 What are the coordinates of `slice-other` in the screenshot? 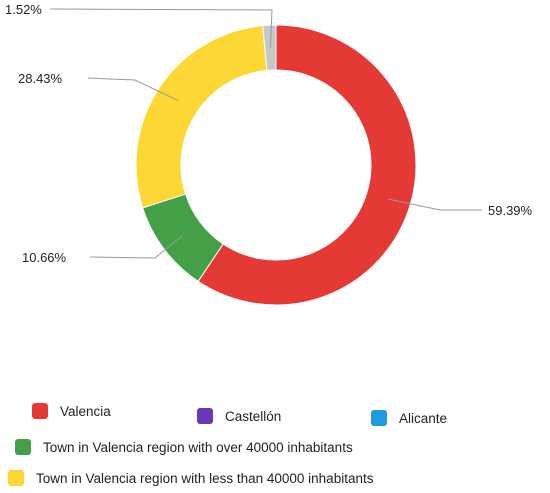 It's located at (269, 47).